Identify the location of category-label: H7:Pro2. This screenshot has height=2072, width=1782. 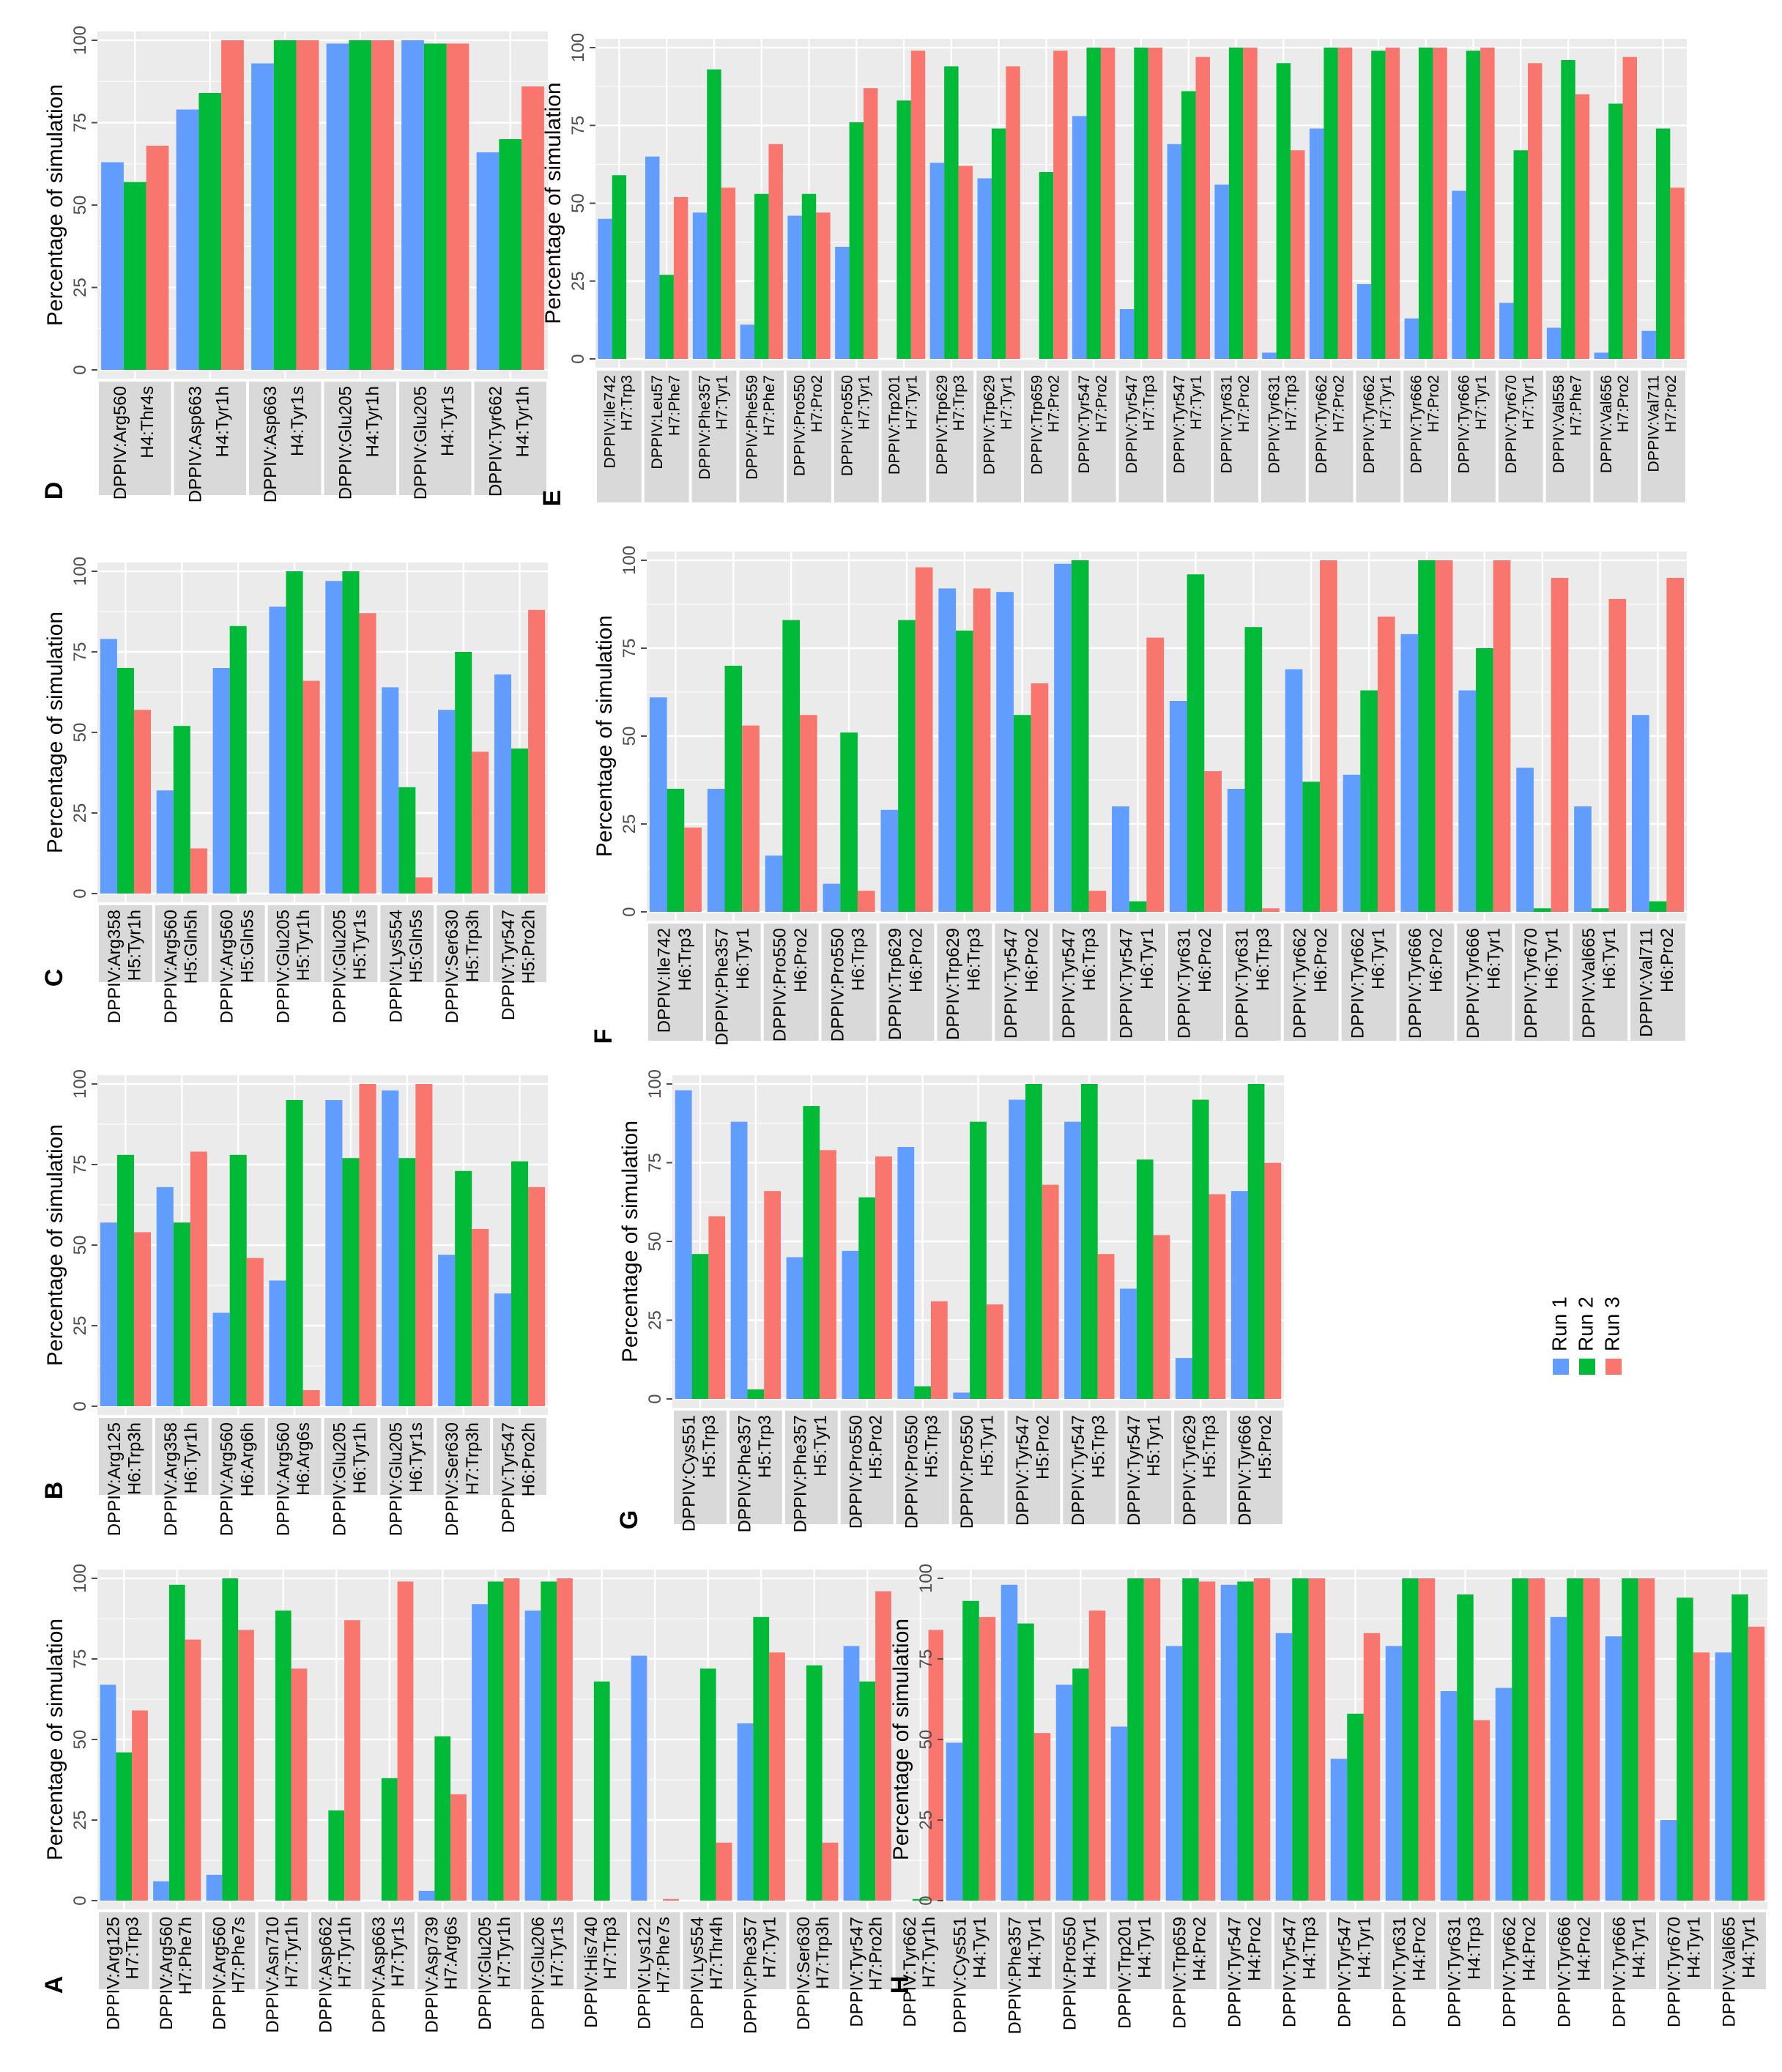
(1433, 403).